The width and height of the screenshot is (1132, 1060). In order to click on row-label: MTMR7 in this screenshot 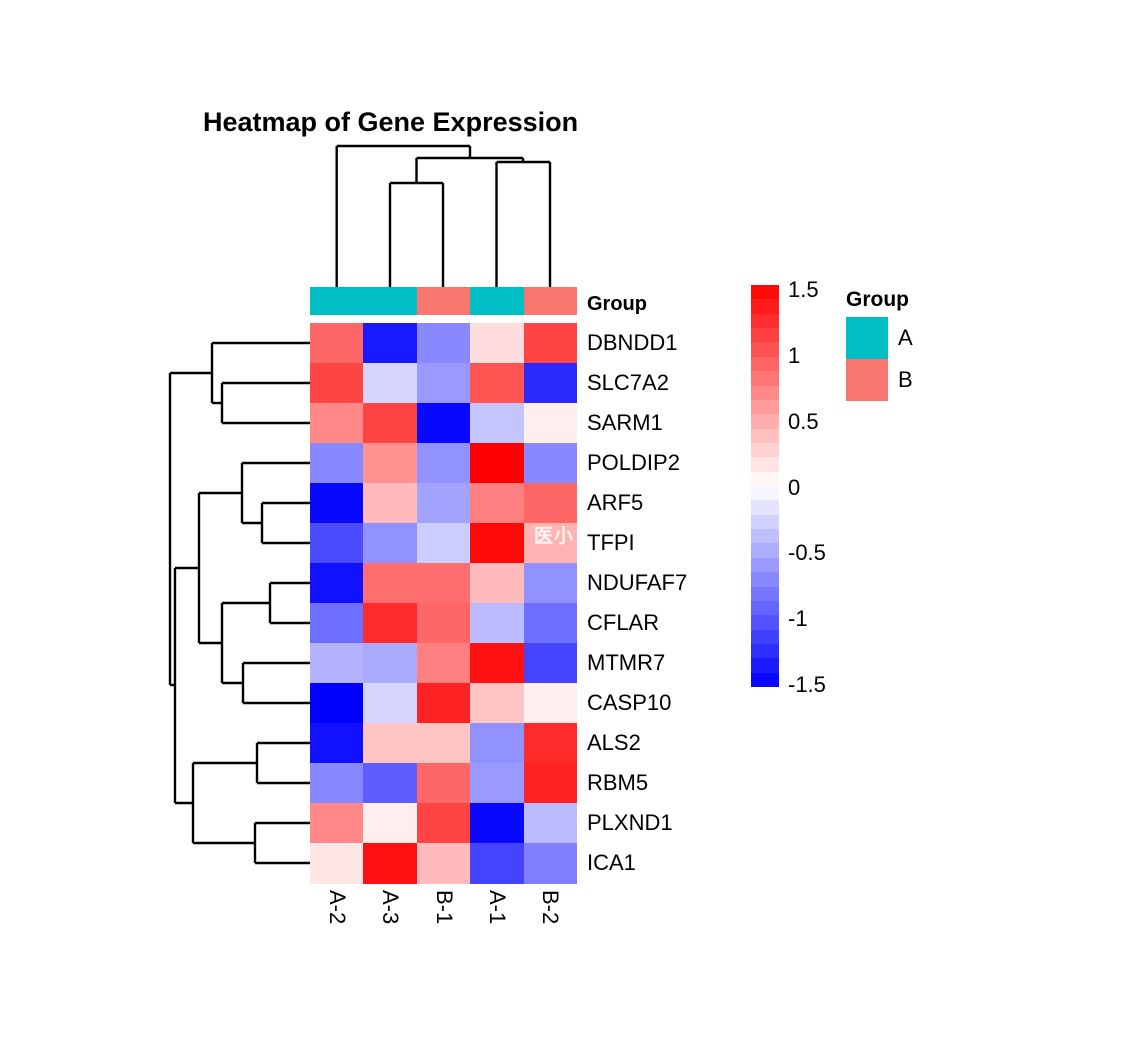, I will do `click(626, 662)`.